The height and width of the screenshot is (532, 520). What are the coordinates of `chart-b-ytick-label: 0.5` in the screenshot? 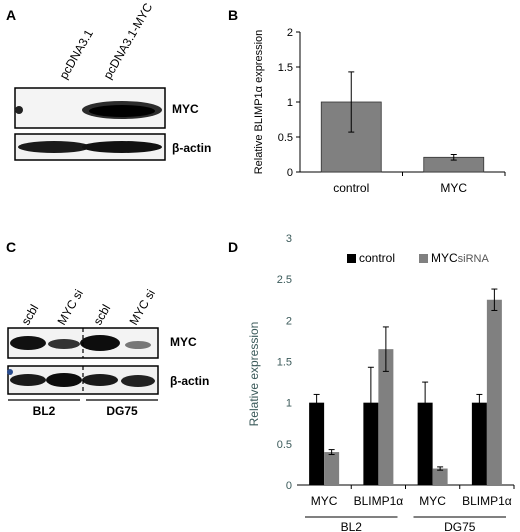 It's located at (285, 138).